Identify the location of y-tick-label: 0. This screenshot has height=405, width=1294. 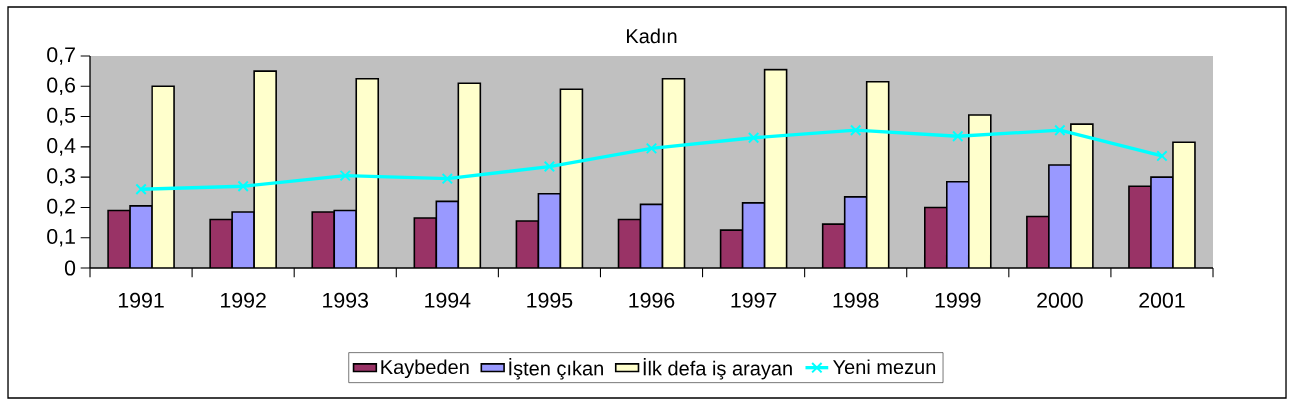
(70, 268).